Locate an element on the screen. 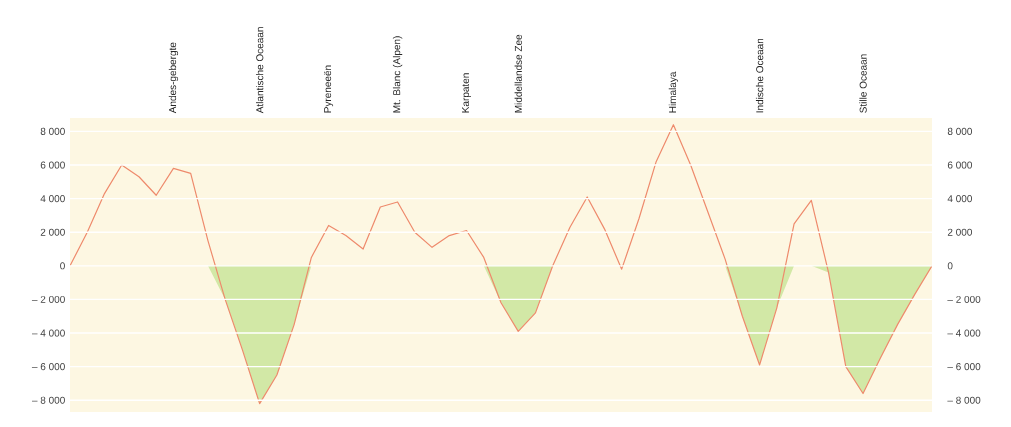 This screenshot has height=427, width=1011. y2-tick-label: – 6 000 is located at coordinates (964, 367).